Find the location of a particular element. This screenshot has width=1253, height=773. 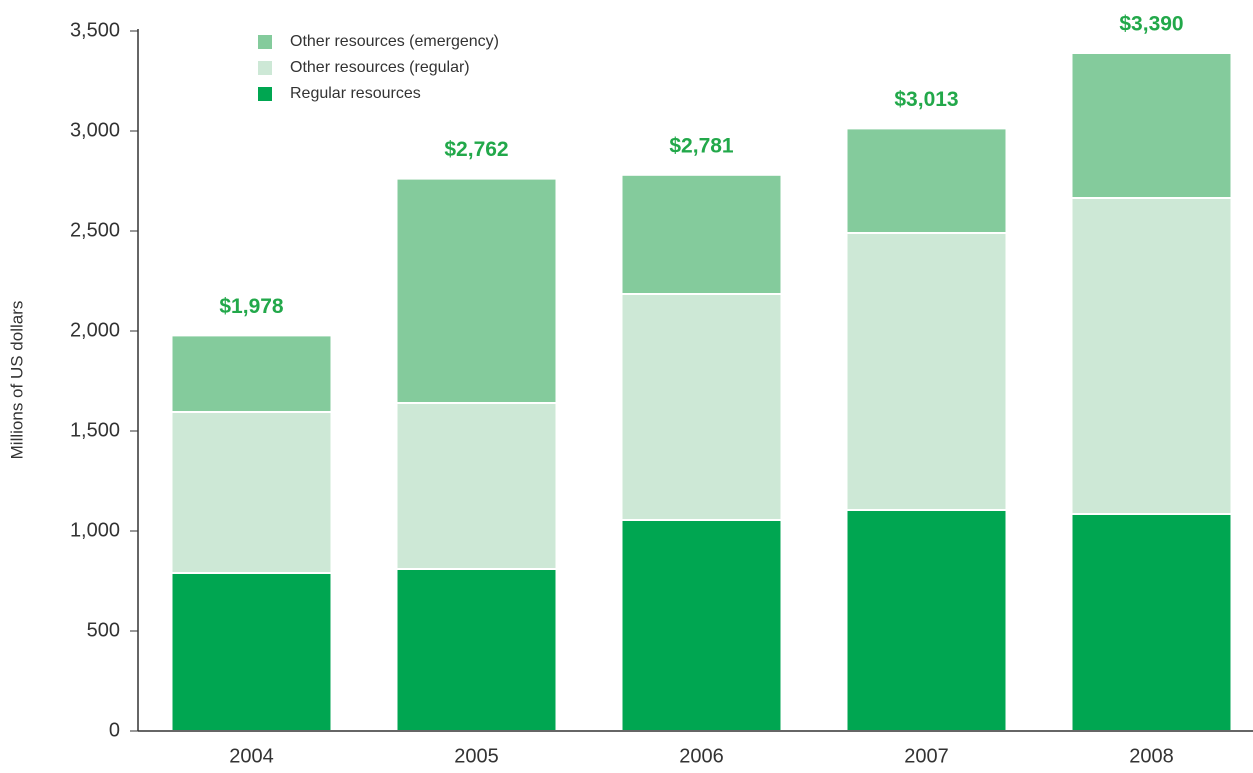

legend-label: Other resources (emergency) is located at coordinates (394, 41).